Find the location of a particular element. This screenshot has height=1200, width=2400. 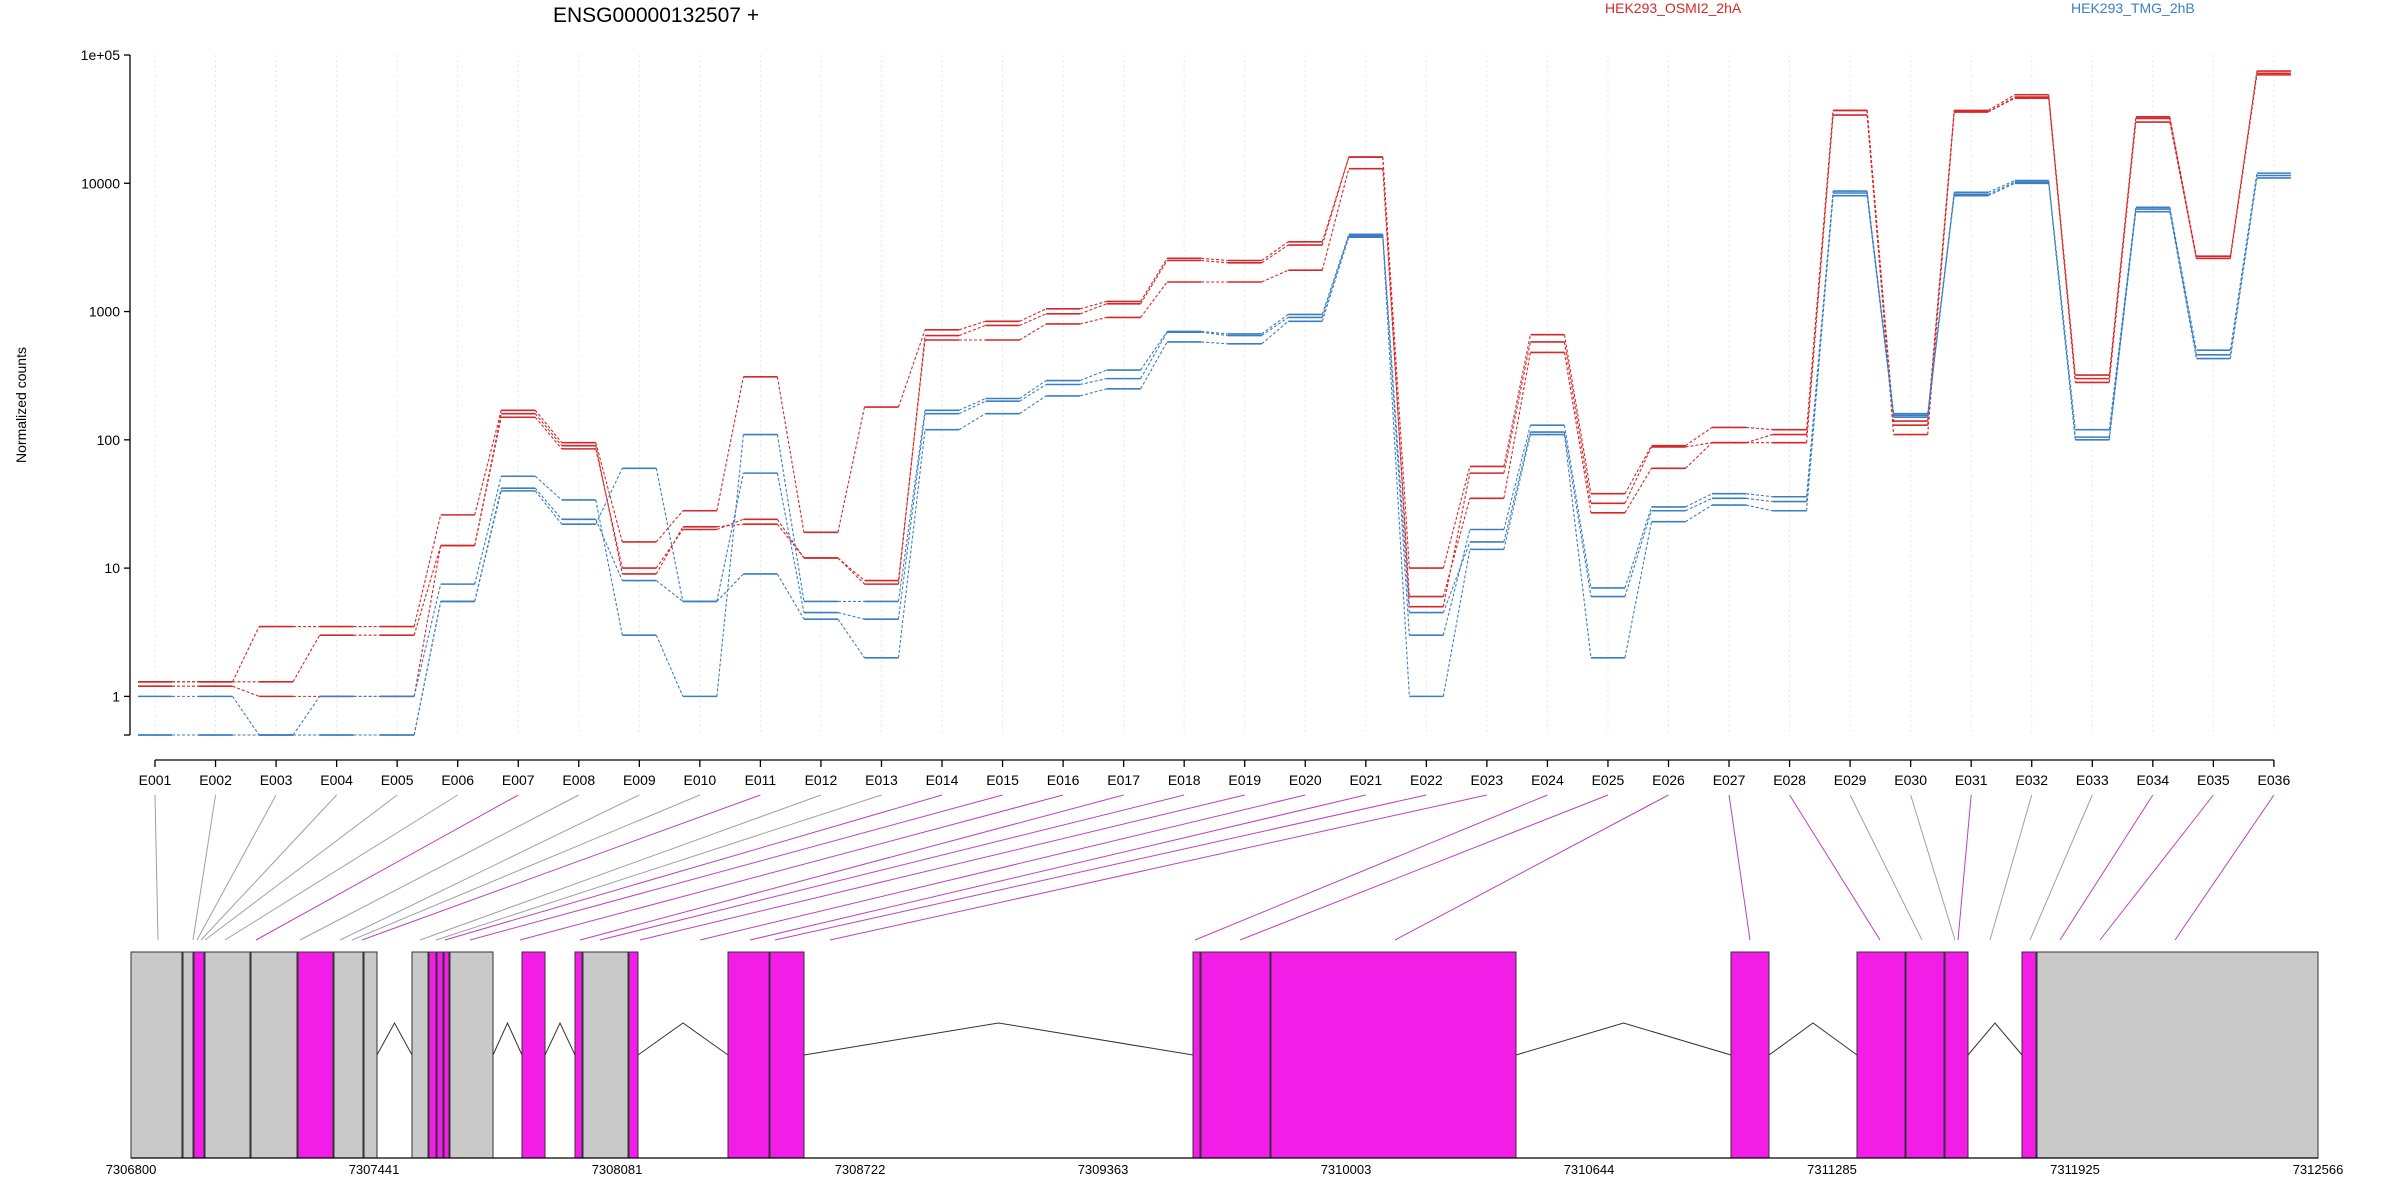

exon-label-e033: E033 is located at coordinates (2092, 780).